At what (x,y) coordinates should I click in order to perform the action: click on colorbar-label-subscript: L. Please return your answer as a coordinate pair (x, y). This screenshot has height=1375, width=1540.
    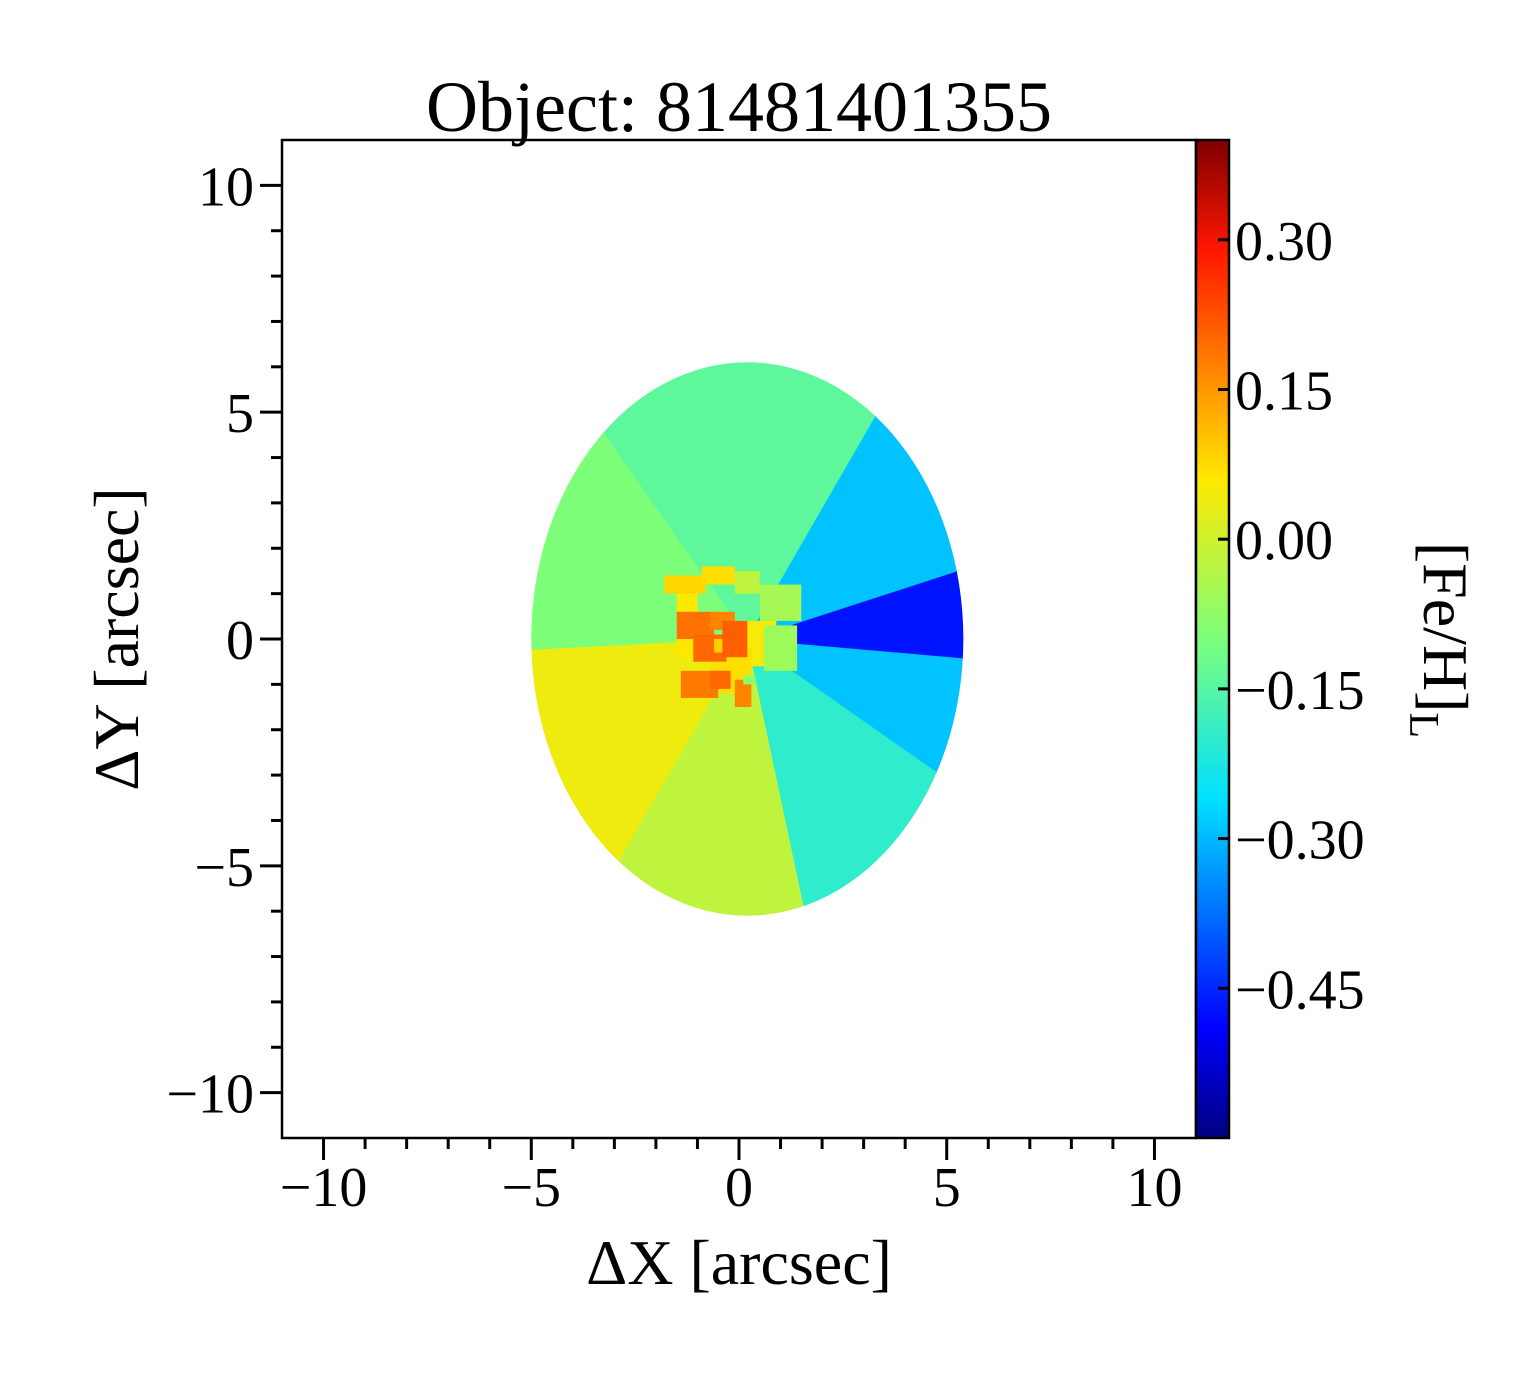
    Looking at the image, I should click on (1423, 725).